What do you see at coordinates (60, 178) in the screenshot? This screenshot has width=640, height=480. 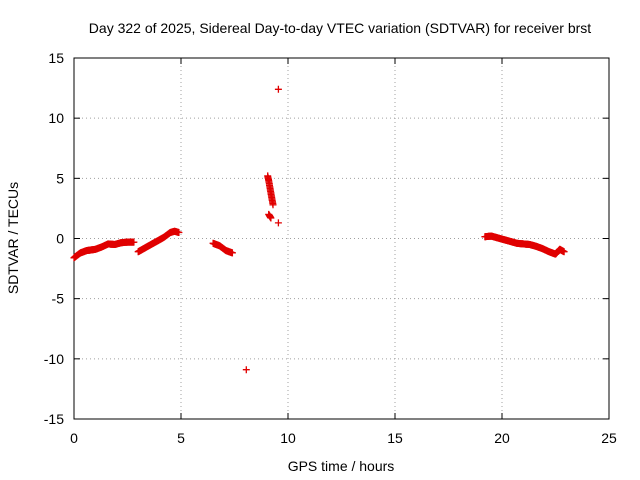 I see `y-tick-label: 5` at bounding box center [60, 178].